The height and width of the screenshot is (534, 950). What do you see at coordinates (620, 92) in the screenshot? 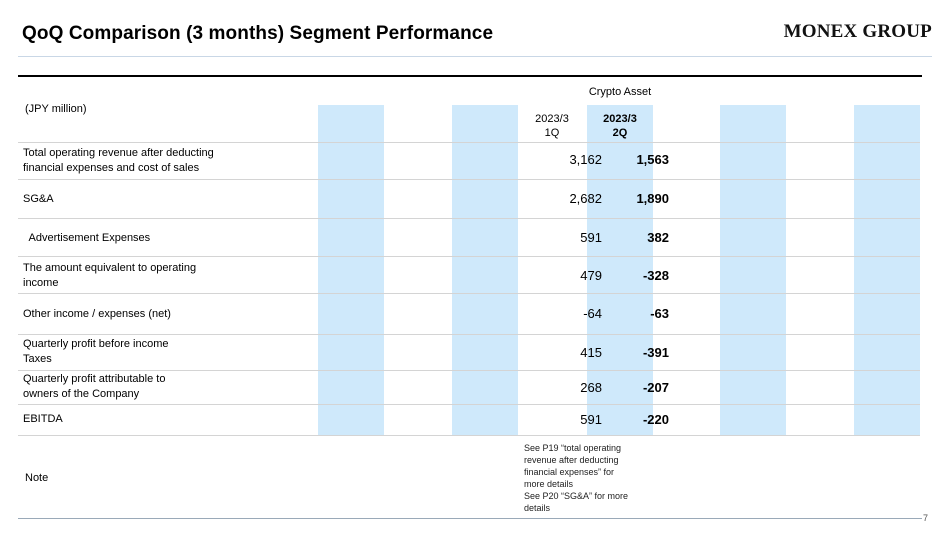
I see `segment-header: Crypto Asset` at bounding box center [620, 92].